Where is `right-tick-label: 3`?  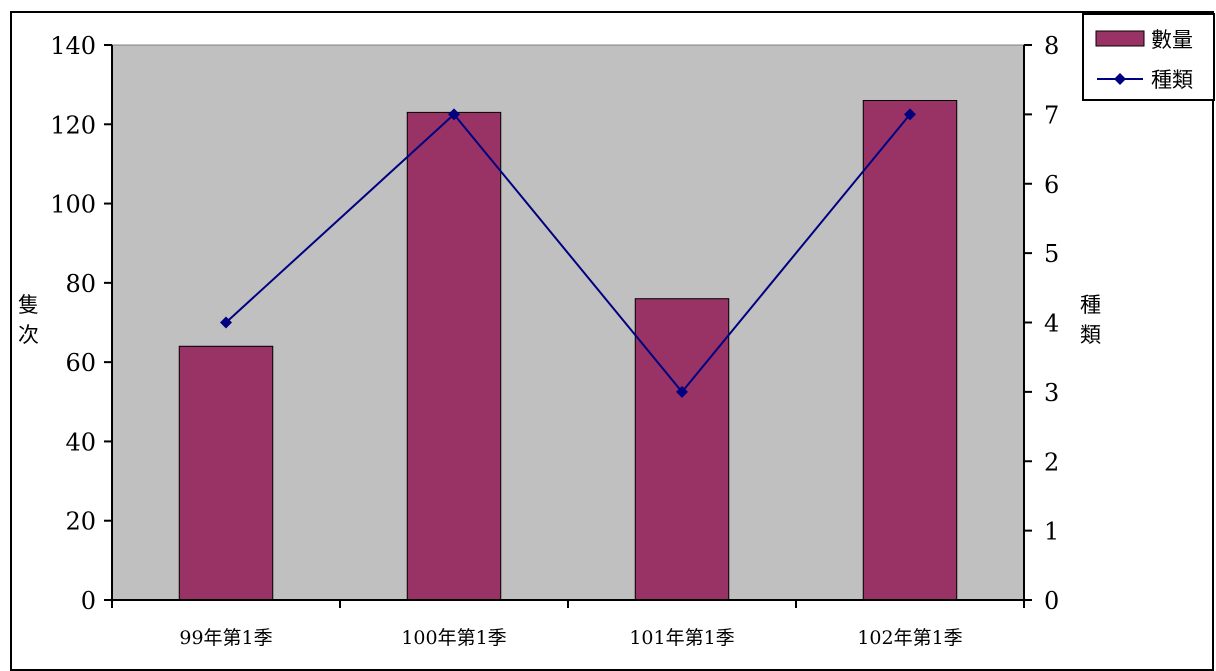
right-tick-label: 3 is located at coordinates (1051, 393).